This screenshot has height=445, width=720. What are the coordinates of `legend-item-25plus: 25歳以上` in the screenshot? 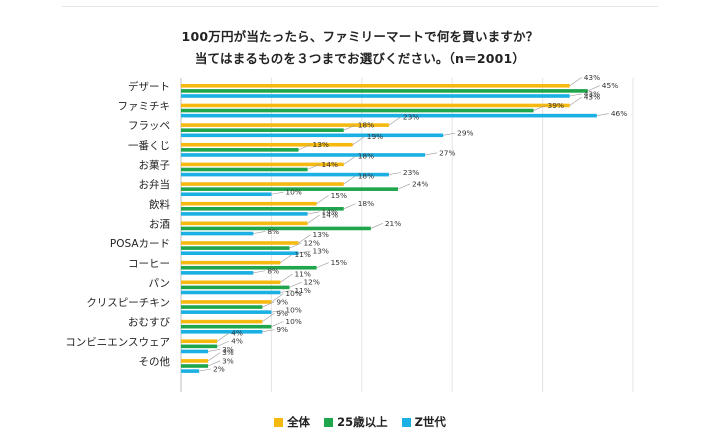 It's located at (356, 422).